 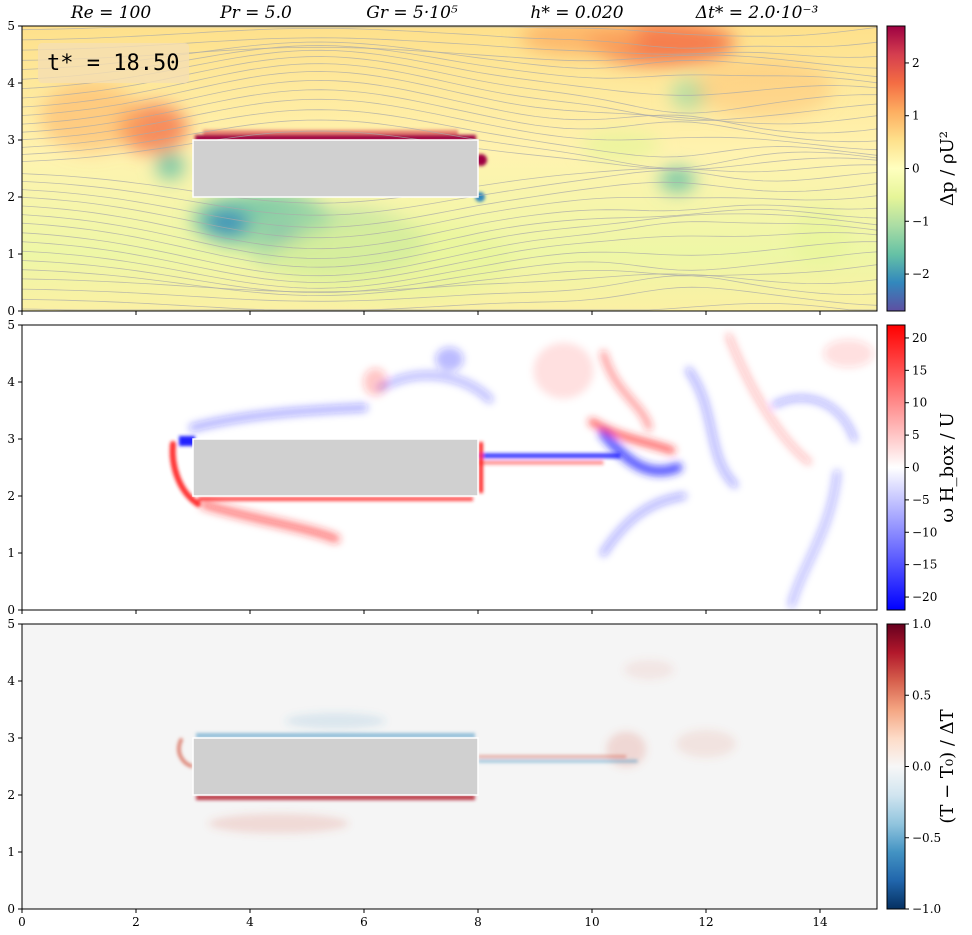 I want to click on colorbar-tick-label: −0.5, so click(x=926, y=838).